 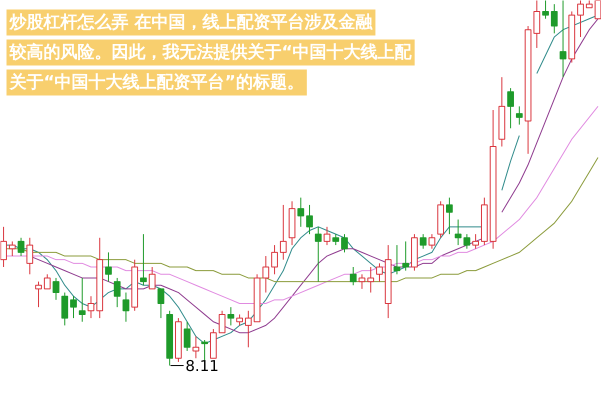 I want to click on text: 炒股杠杆怎么弄 在中国，线上配资平台涉及金融较高的风险。因此，我无法提供关于“中国十大线上配, so click(x=210, y=37).